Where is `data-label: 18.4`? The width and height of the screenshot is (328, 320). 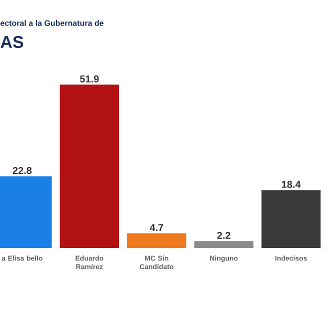
data-label: 18.4 is located at coordinates (291, 184).